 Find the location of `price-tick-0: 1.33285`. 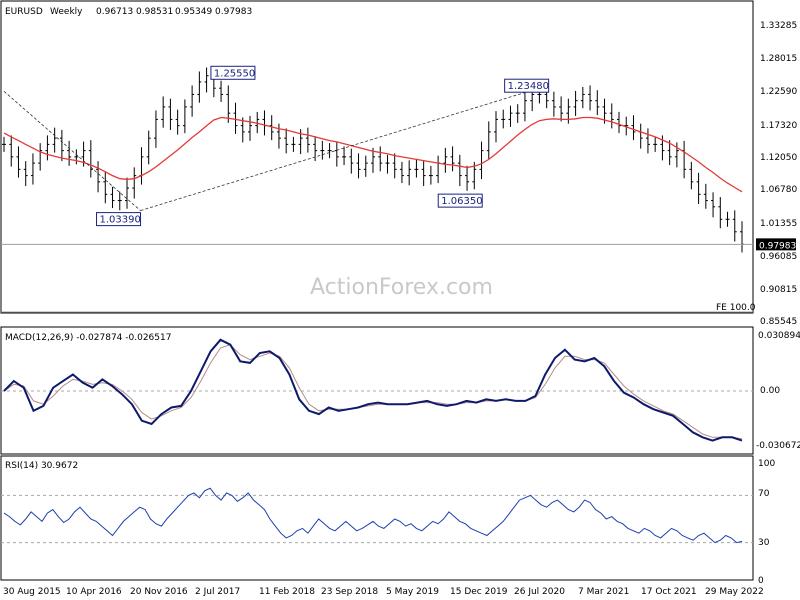

price-tick-0: 1.33285 is located at coordinates (778, 26).